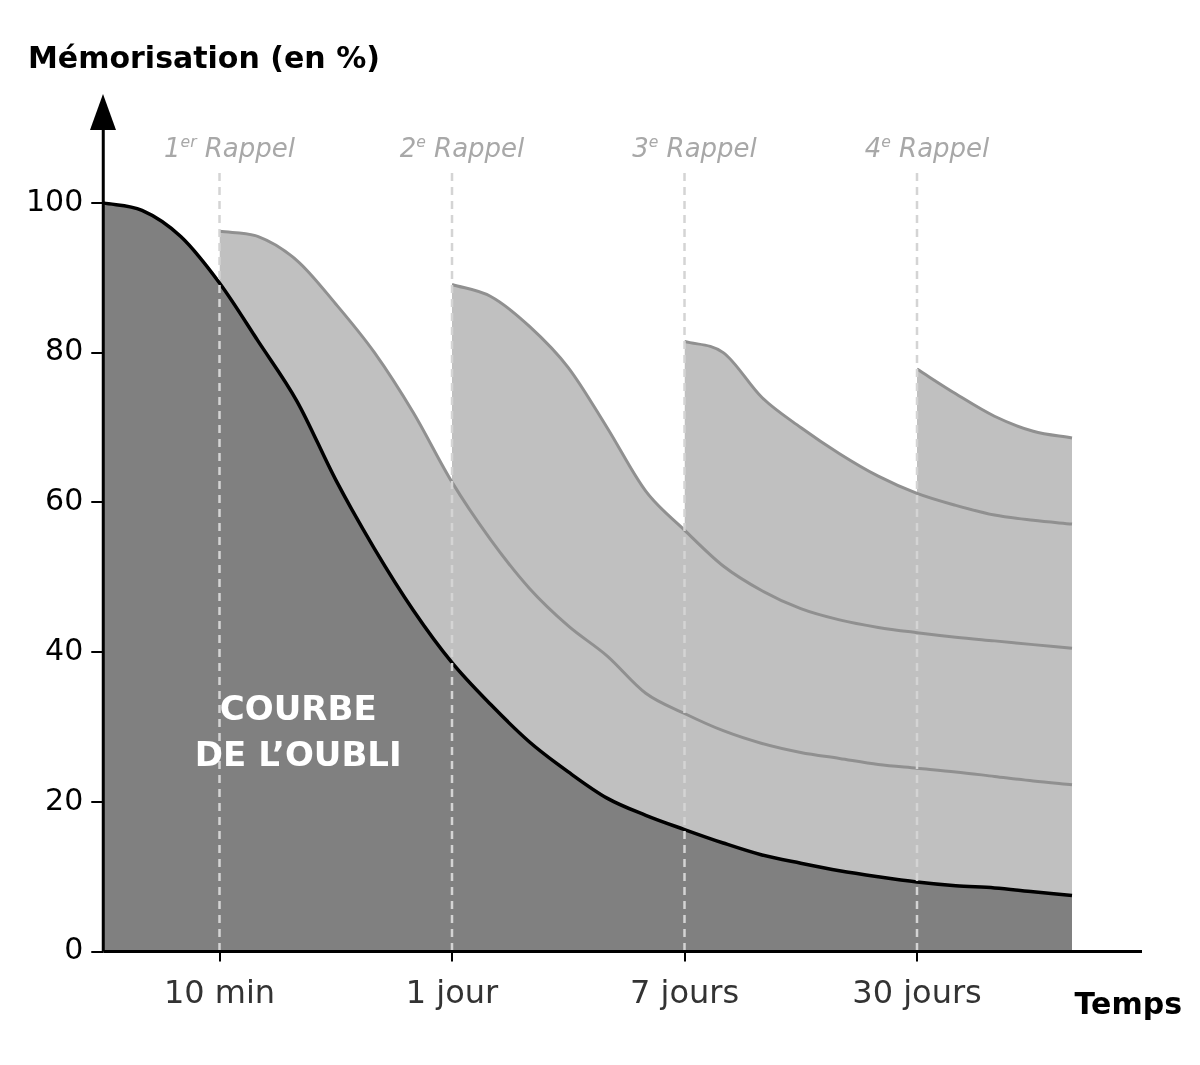 Image resolution: width=1200 pixels, height=1065 pixels. Describe the element at coordinates (64, 500) in the screenshot. I see `y-tick-label: 60` at that location.